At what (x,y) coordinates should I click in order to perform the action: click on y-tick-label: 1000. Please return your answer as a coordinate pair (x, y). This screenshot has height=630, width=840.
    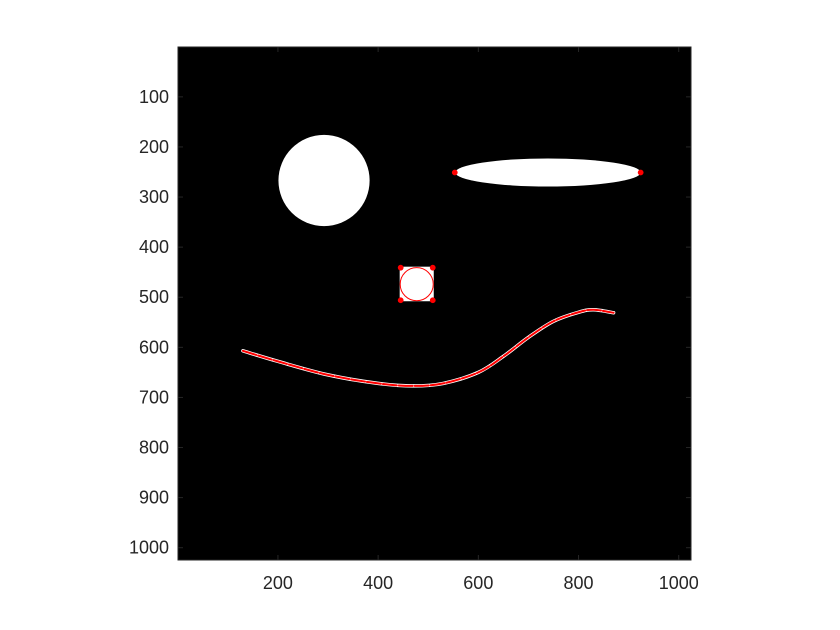
    Looking at the image, I should click on (149, 548).